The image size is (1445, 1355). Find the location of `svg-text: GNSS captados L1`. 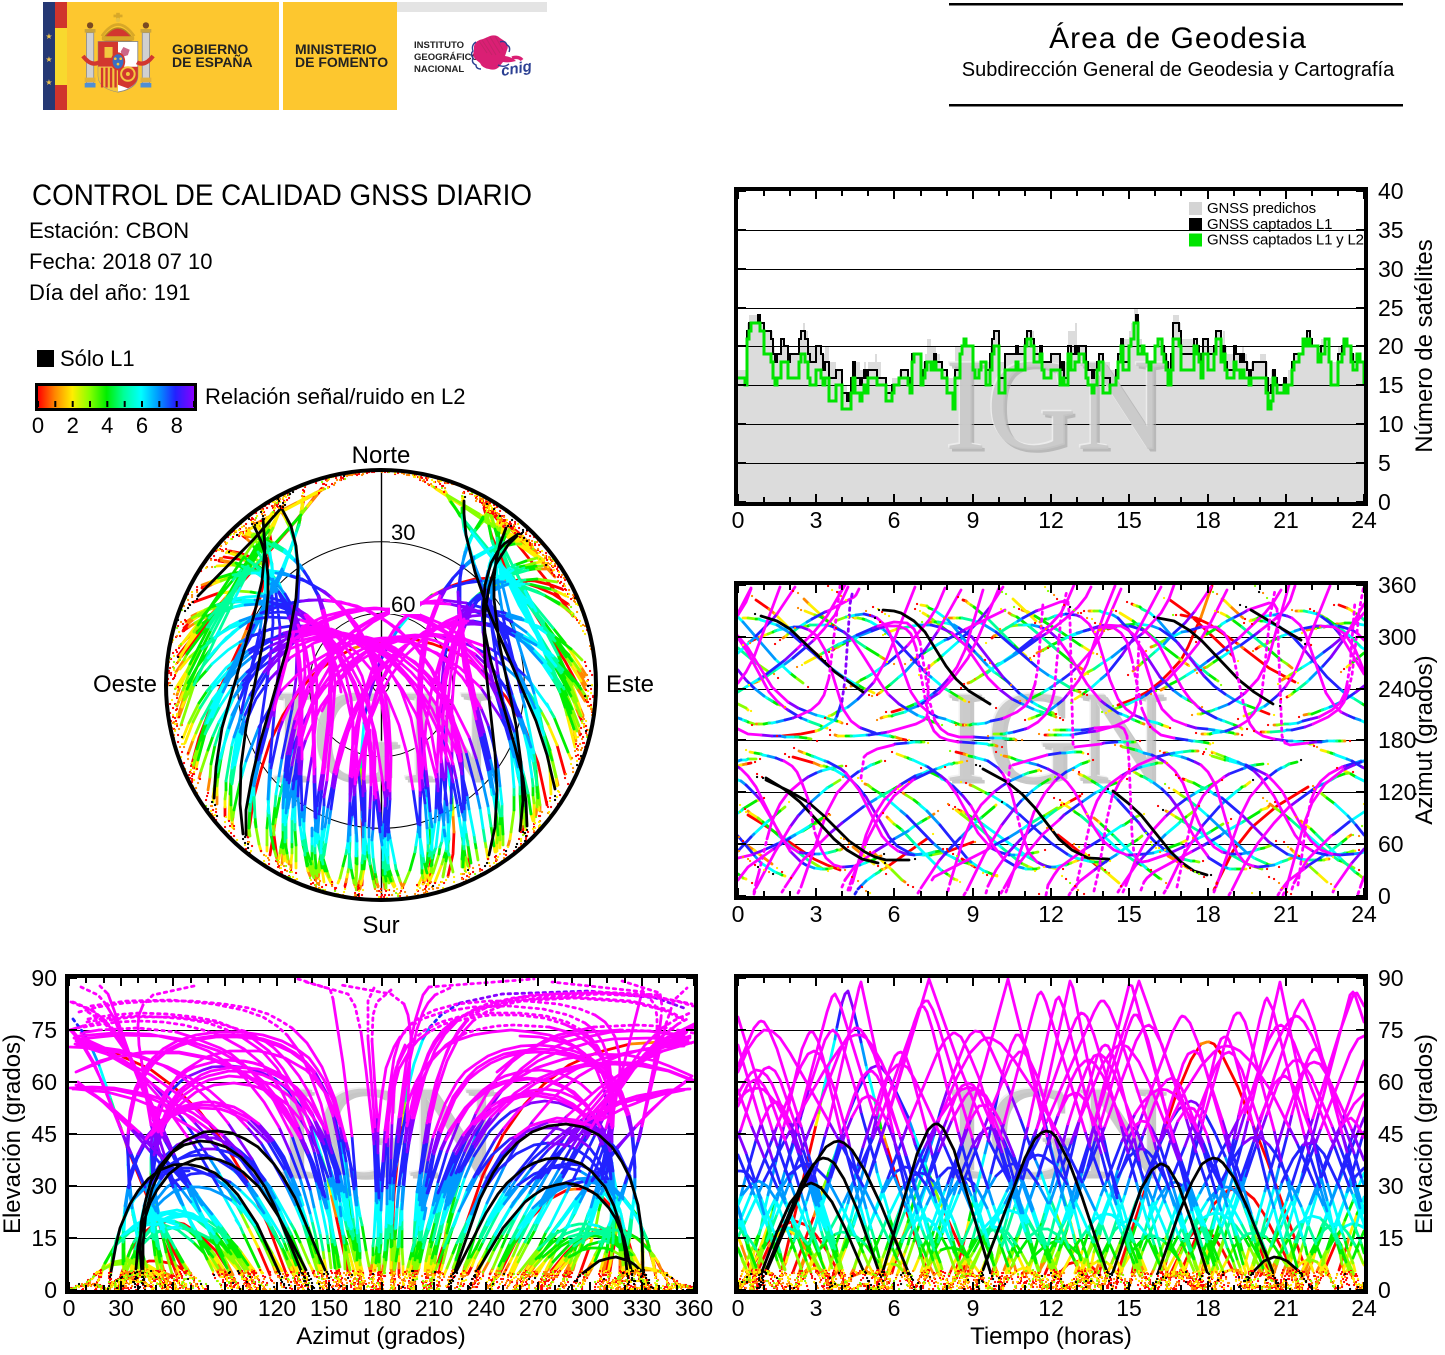

svg-text: GNSS captados L1 is located at coordinates (1269, 224).